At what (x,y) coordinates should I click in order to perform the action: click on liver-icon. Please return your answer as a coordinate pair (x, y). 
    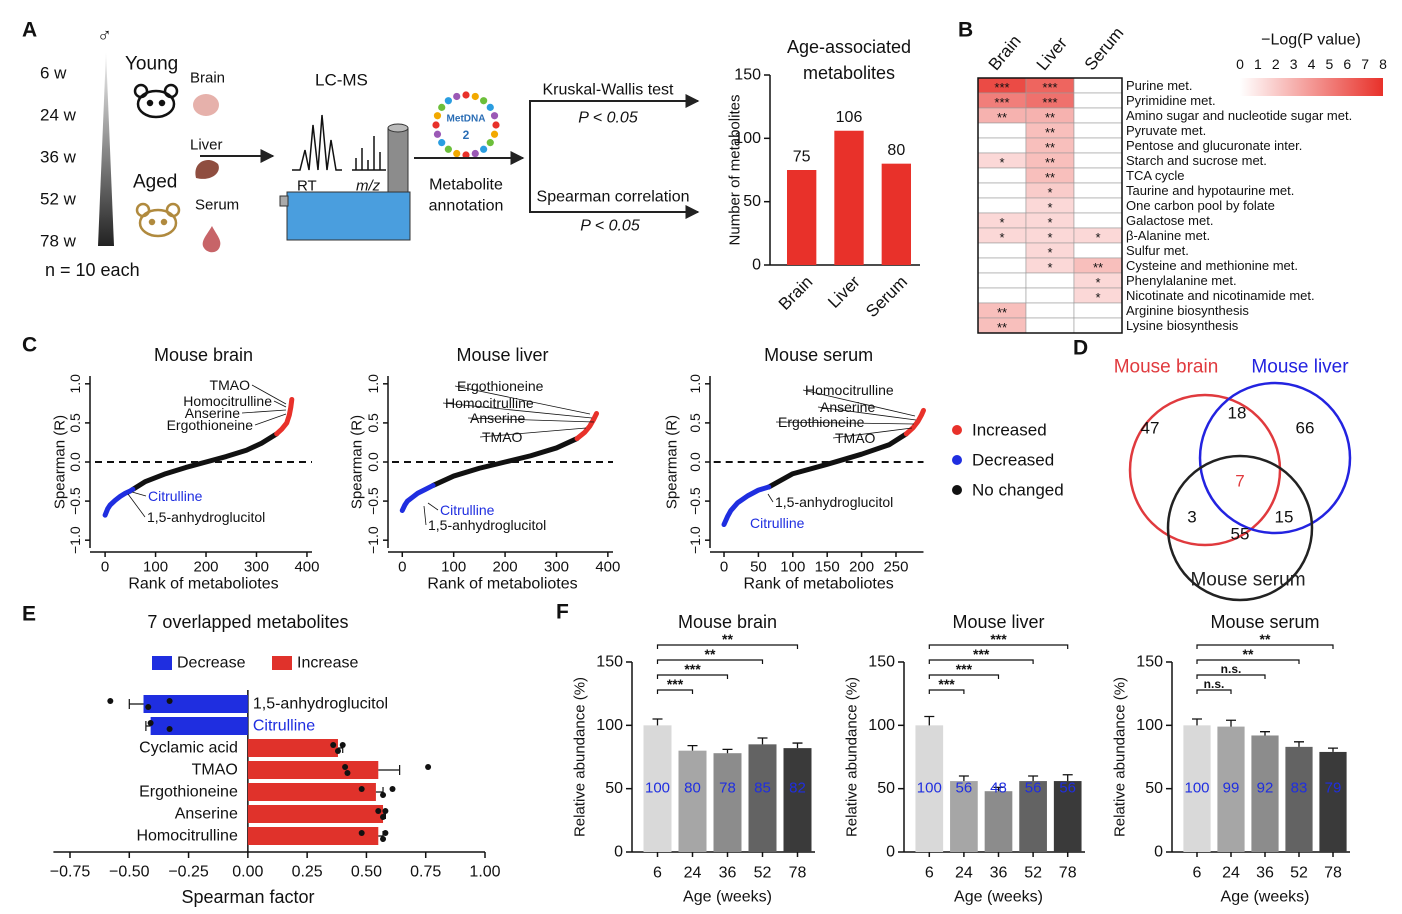
    Looking at the image, I should click on (207, 169).